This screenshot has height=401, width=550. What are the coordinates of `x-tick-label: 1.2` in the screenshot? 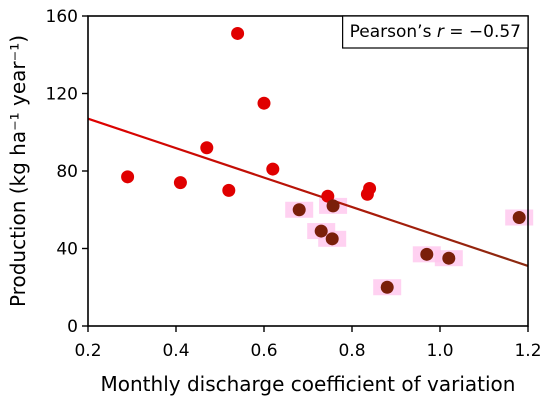 It's located at (527, 351).